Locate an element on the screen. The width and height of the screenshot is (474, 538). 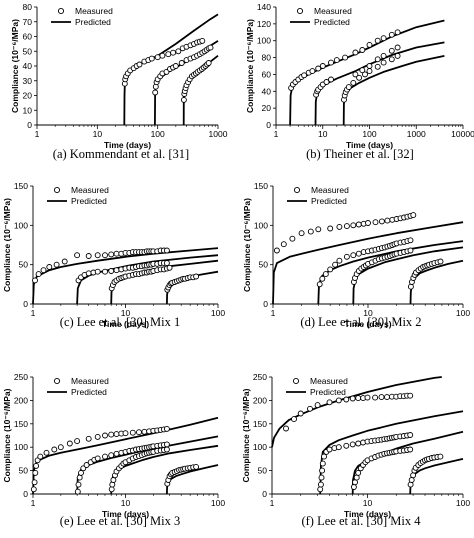
panel-caption: (d) Lee et al. [30] Mix 2 is located at coordinates (360, 322).